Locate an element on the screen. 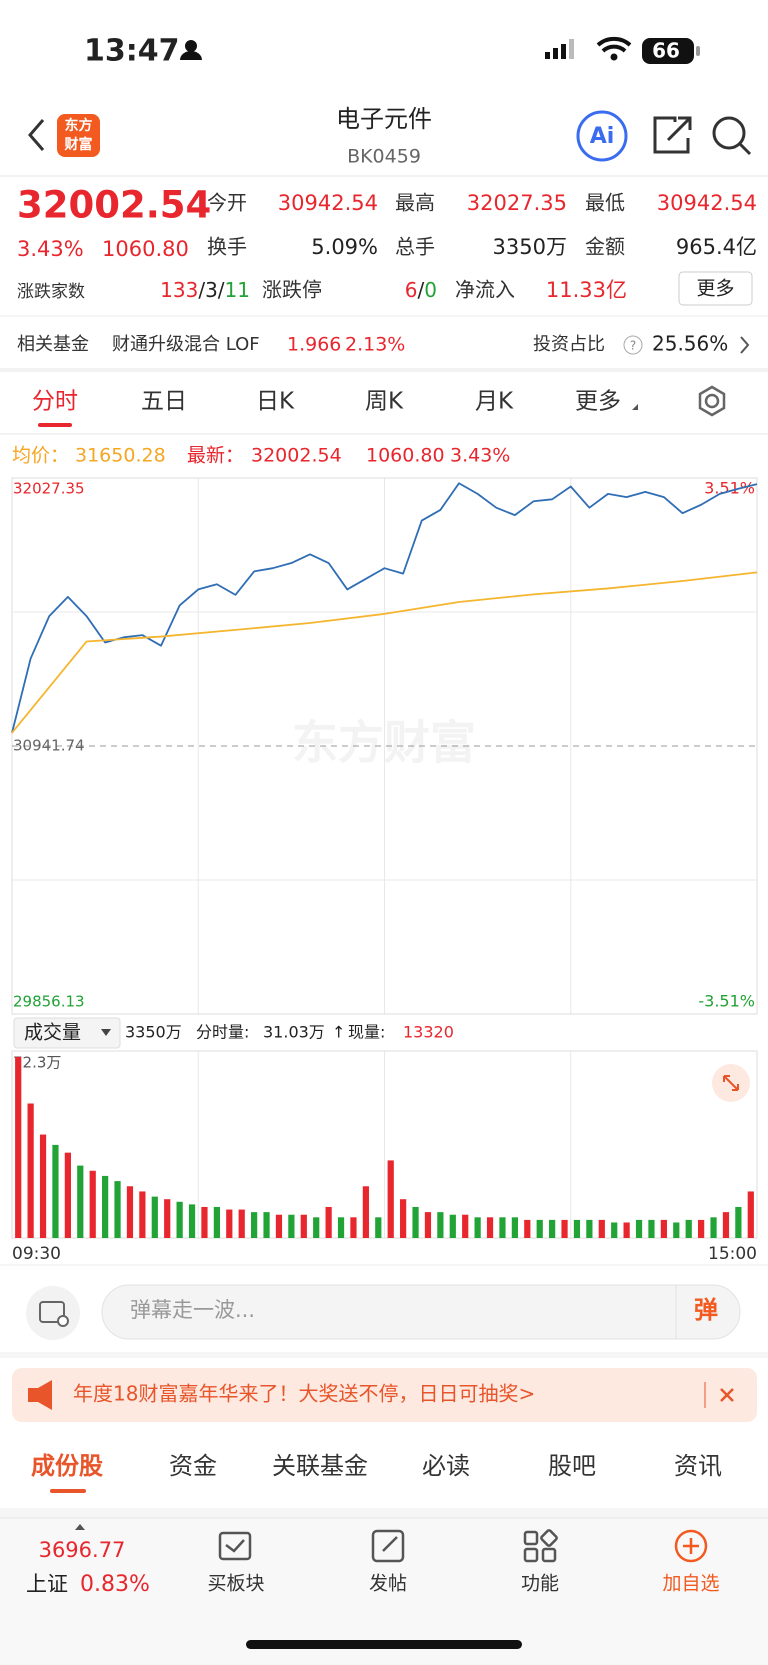 The image size is (768, 1665). period-tab: 日K is located at coordinates (275, 402).